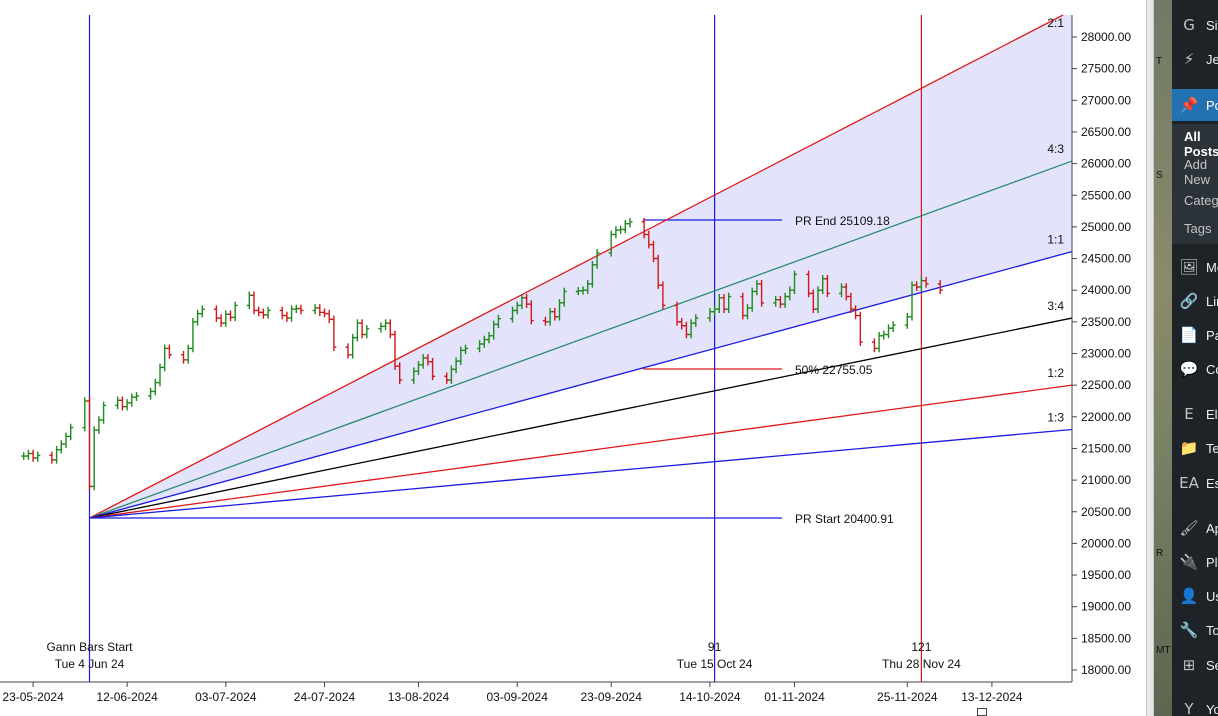  Describe the element at coordinates (982, 712) in the screenshot. I see `chart-scroll-handle` at that location.